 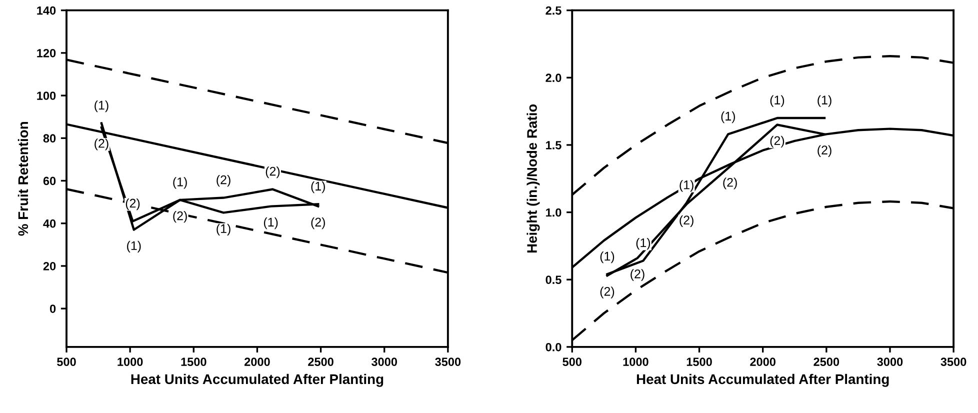 What do you see at coordinates (46, 96) in the screenshot?
I see `y-tick-label: 100` at bounding box center [46, 96].